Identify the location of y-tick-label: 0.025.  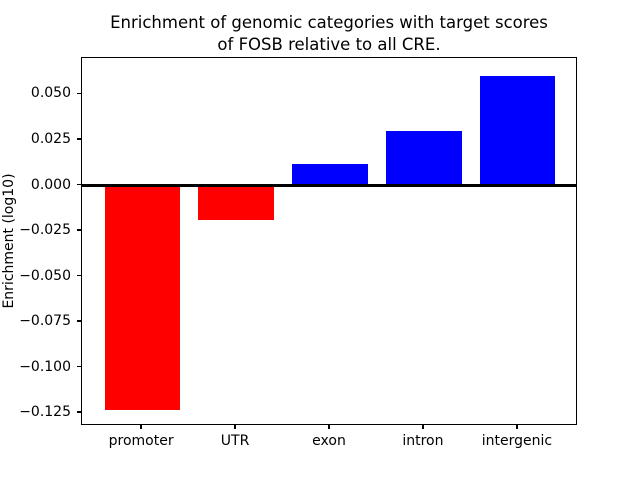
(50, 138).